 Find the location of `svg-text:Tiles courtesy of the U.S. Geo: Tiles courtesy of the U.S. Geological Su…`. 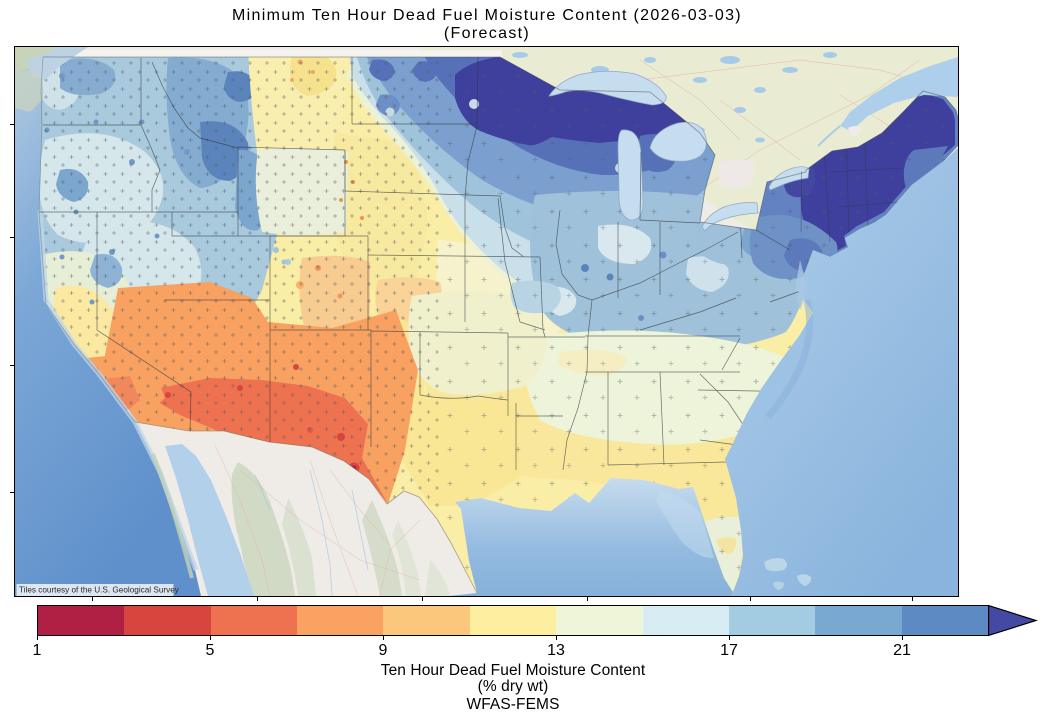

svg-text:Tiles courtesy of the U.S. Geo: Tiles courtesy of the U.S. Geological Su… is located at coordinates (99, 590).